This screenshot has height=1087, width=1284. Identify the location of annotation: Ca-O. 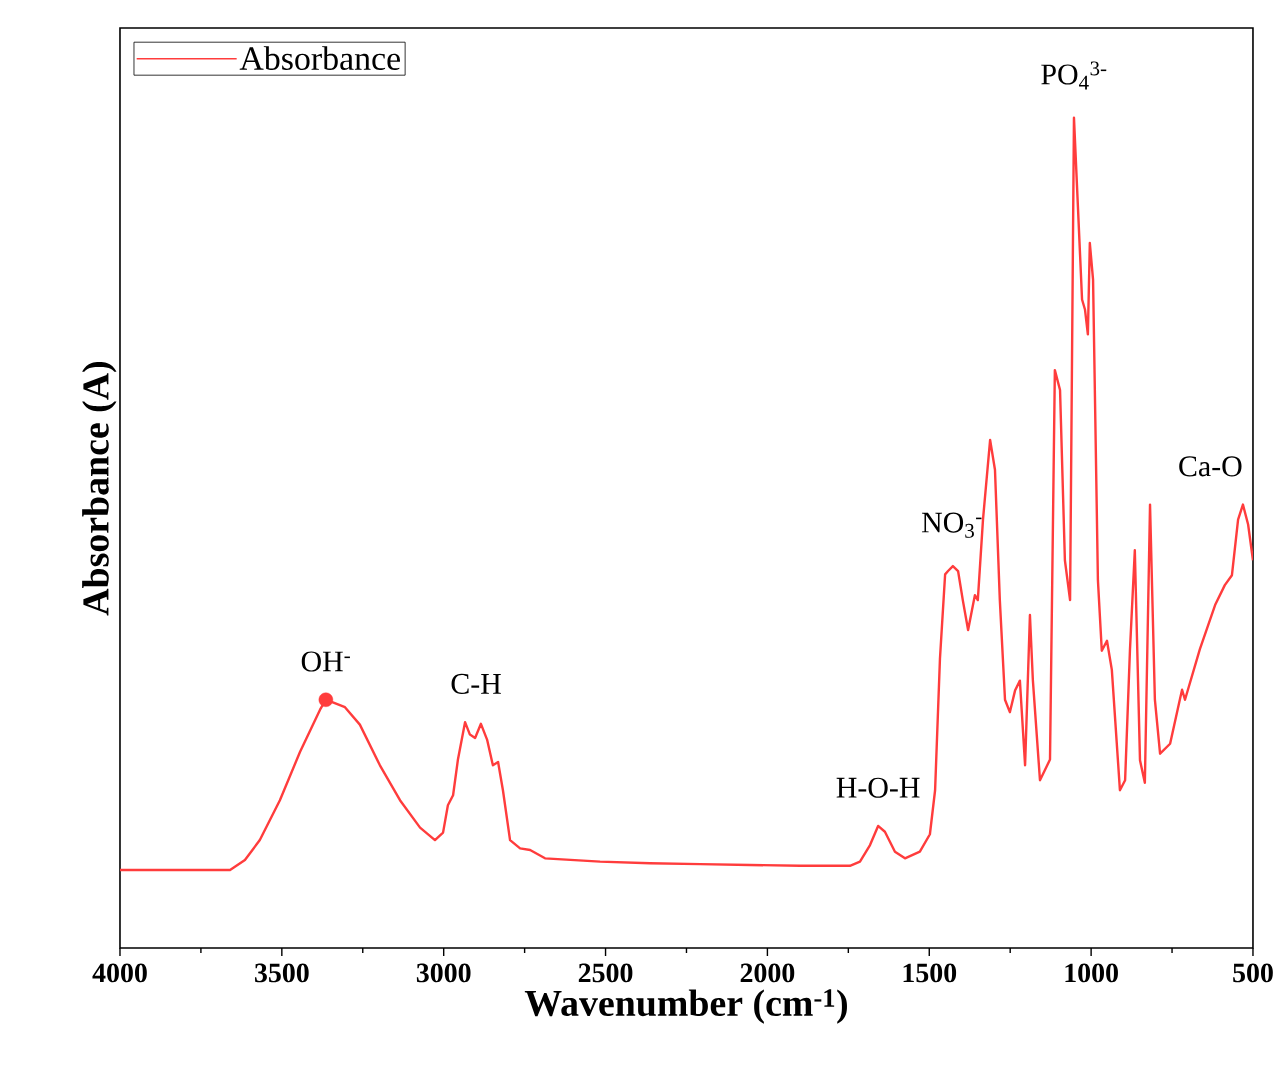
(1210, 466).